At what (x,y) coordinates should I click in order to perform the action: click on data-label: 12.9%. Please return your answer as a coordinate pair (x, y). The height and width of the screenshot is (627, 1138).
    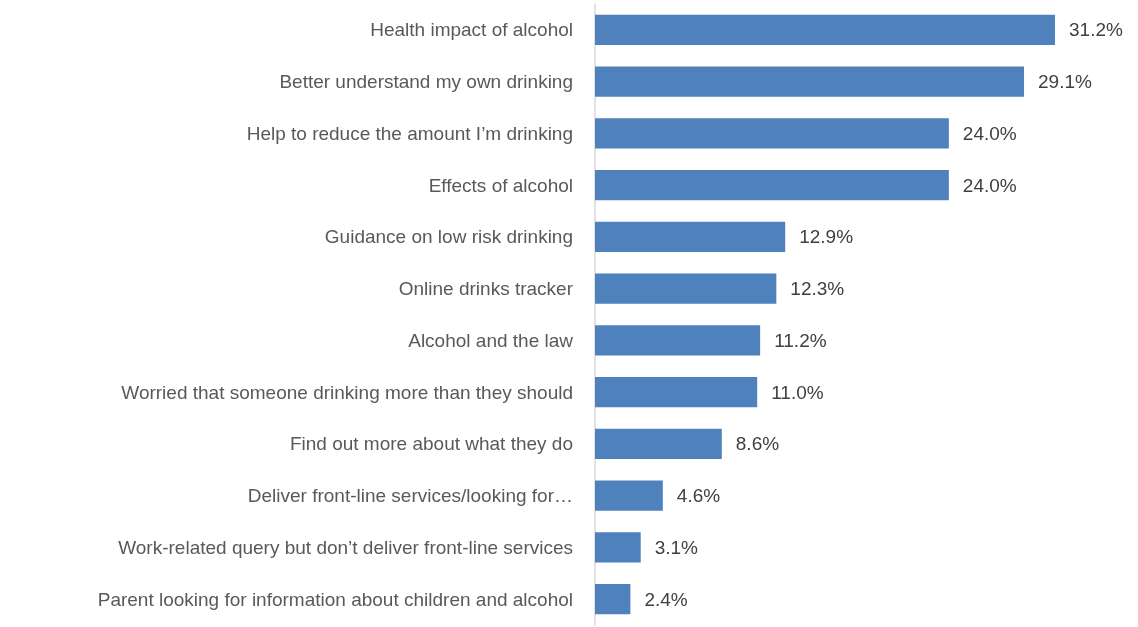
    Looking at the image, I should click on (826, 237).